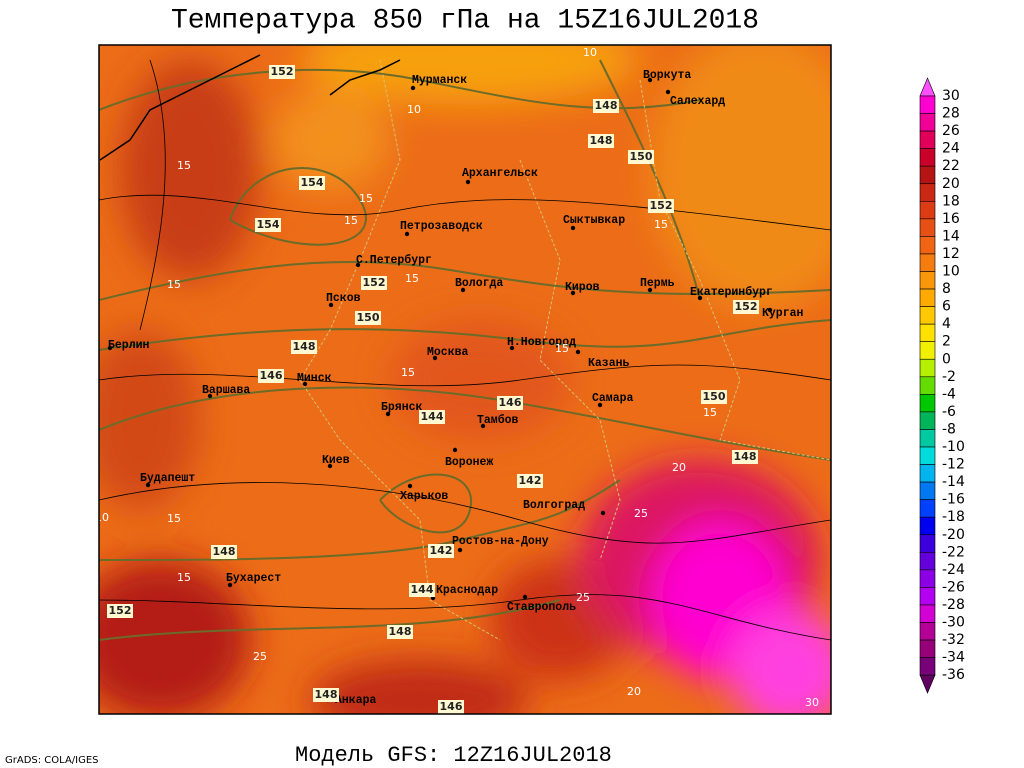 The image size is (1024, 768). What do you see at coordinates (253, 578) in the screenshot?
I see `city-label: Бухарест` at bounding box center [253, 578].